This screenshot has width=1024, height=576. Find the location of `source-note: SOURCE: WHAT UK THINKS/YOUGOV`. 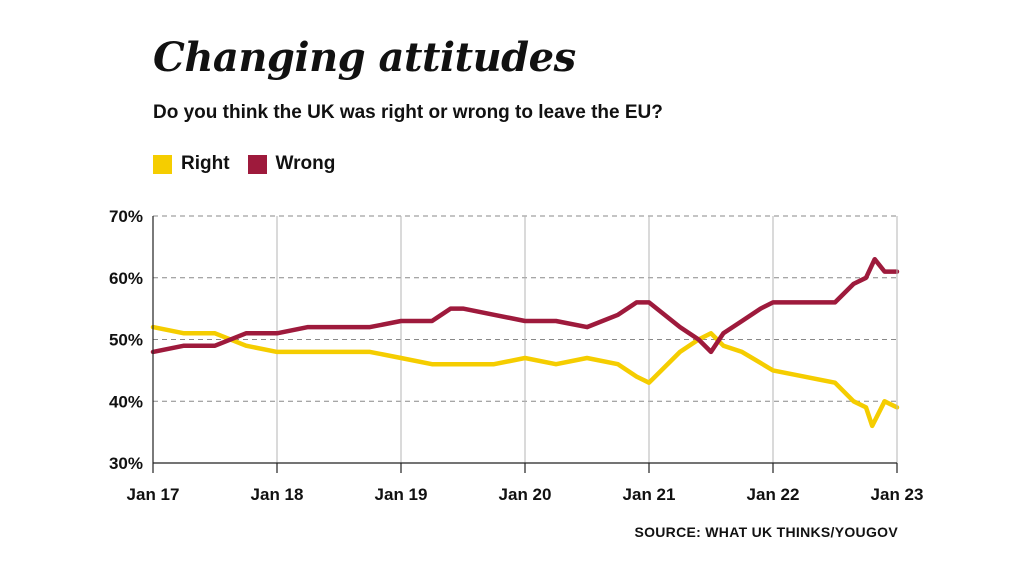

source-note: SOURCE: WHAT UK THINKS/YOUGOV is located at coordinates (766, 532).